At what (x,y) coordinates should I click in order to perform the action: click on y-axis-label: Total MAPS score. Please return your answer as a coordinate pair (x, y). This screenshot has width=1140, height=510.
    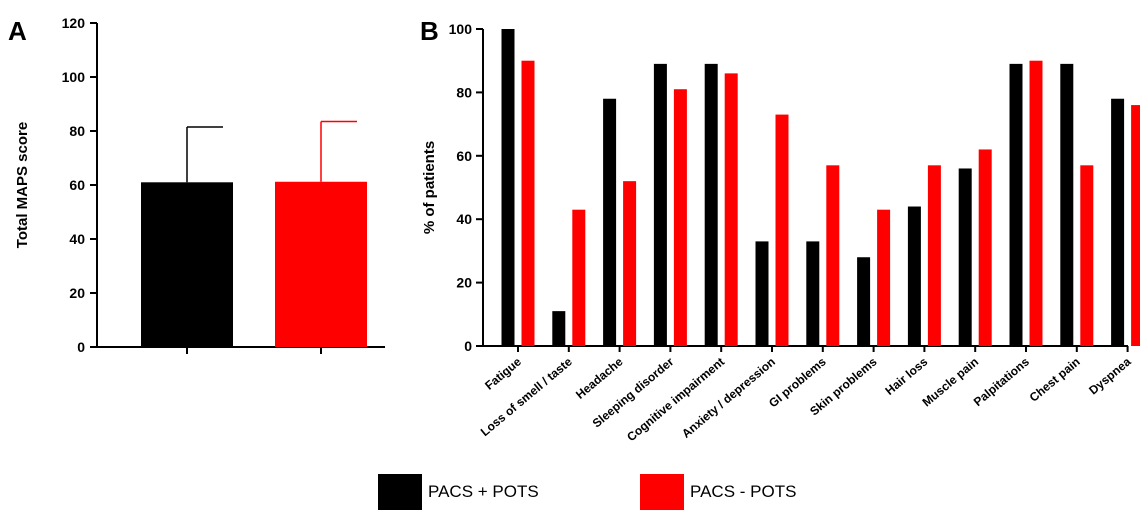
    Looking at the image, I should click on (22, 185).